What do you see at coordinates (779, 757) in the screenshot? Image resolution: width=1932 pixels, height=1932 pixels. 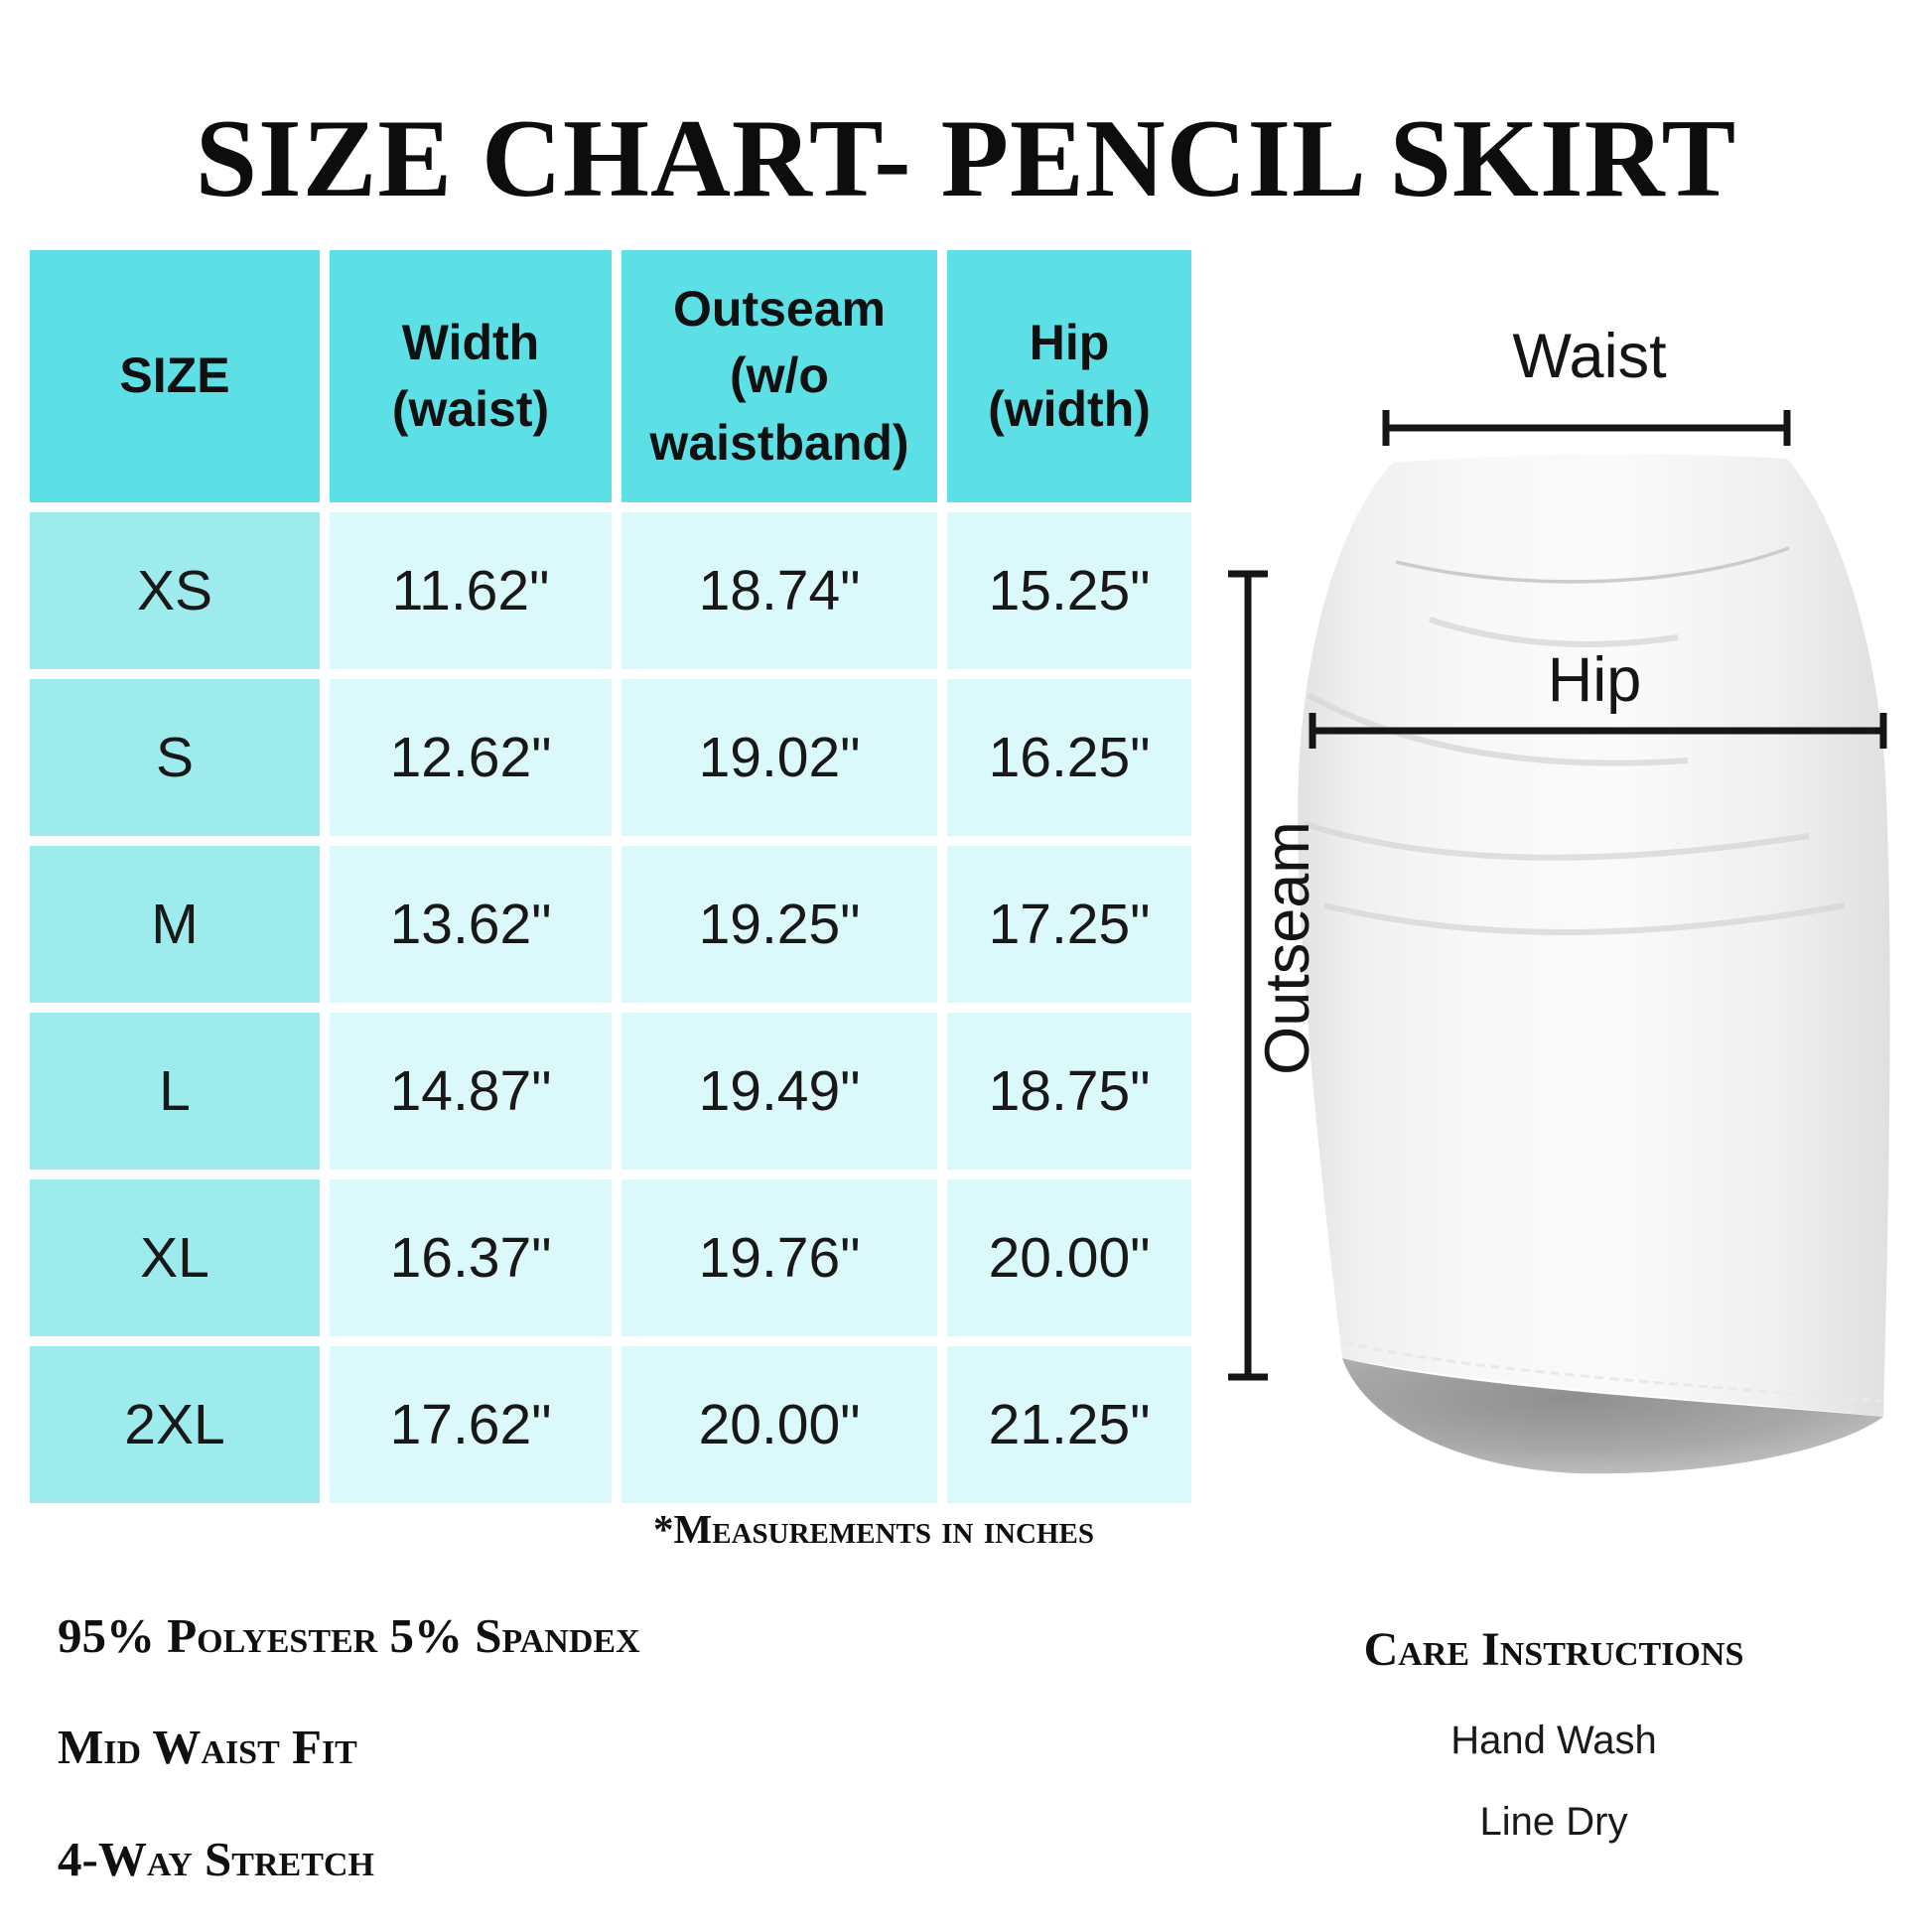 I see `table-value: 19.02"` at bounding box center [779, 757].